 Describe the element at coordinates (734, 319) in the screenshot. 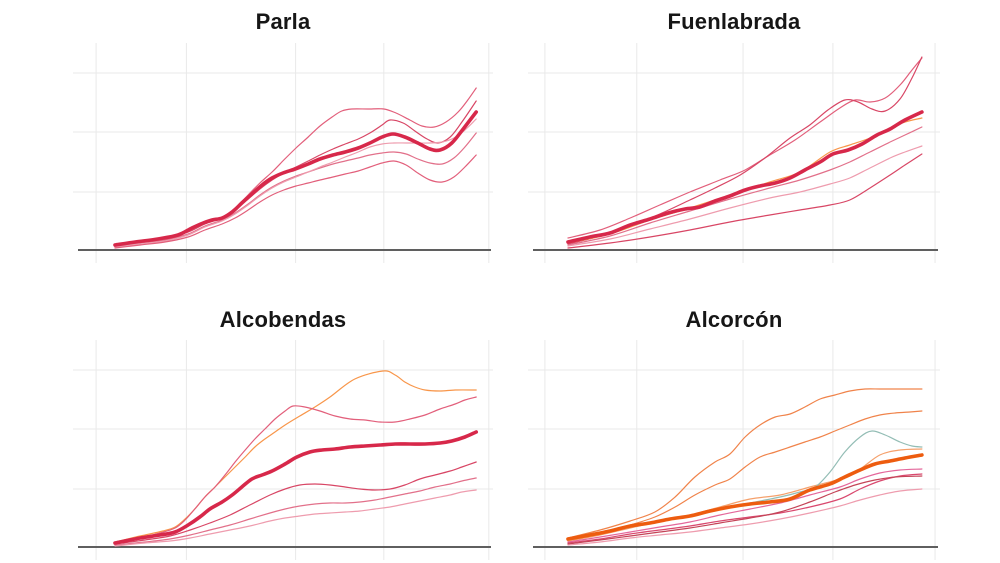

I see `chart-title-alcorcon: Alcorcón` at that location.